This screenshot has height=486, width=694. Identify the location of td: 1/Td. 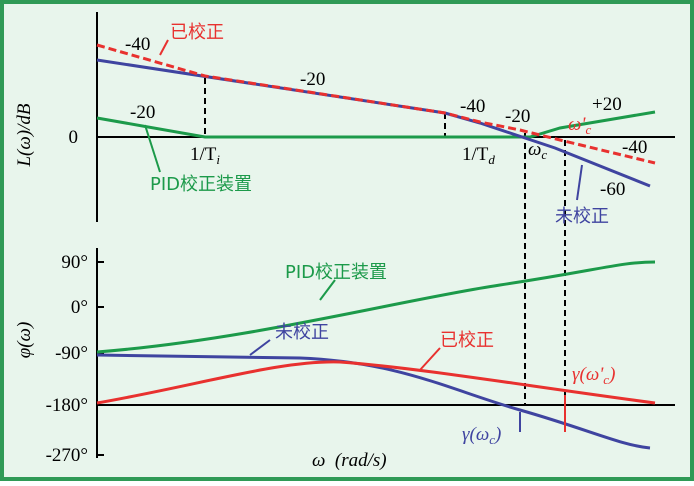
(478, 155).